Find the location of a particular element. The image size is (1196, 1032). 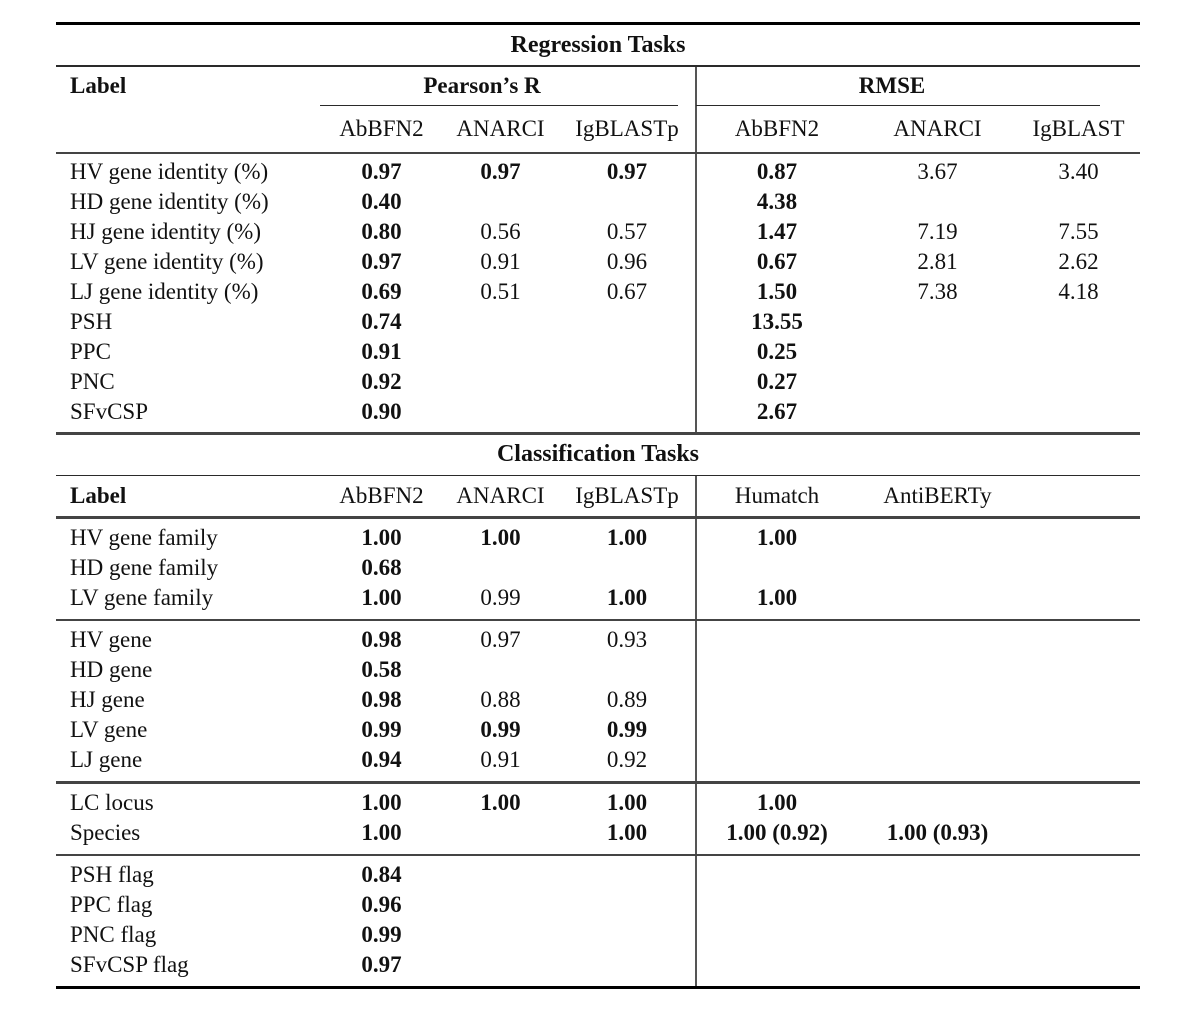

cmidrule-band is located at coordinates (598, 105).